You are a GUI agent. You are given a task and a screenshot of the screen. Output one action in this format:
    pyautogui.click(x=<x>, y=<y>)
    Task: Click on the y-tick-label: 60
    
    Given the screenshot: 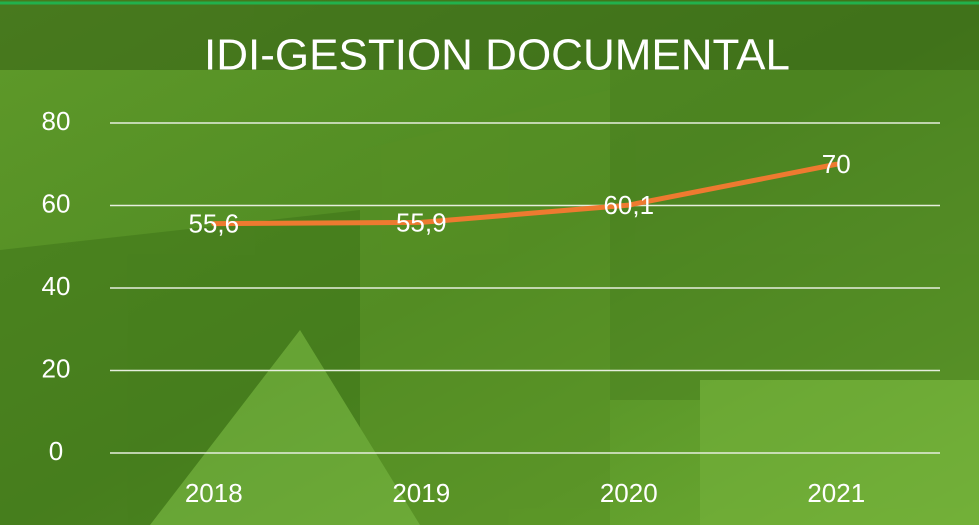 What is the action you would take?
    pyautogui.click(x=56, y=203)
    